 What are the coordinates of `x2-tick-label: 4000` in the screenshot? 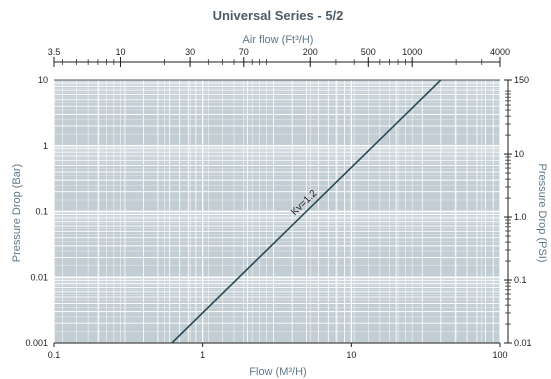 It's located at (500, 52).